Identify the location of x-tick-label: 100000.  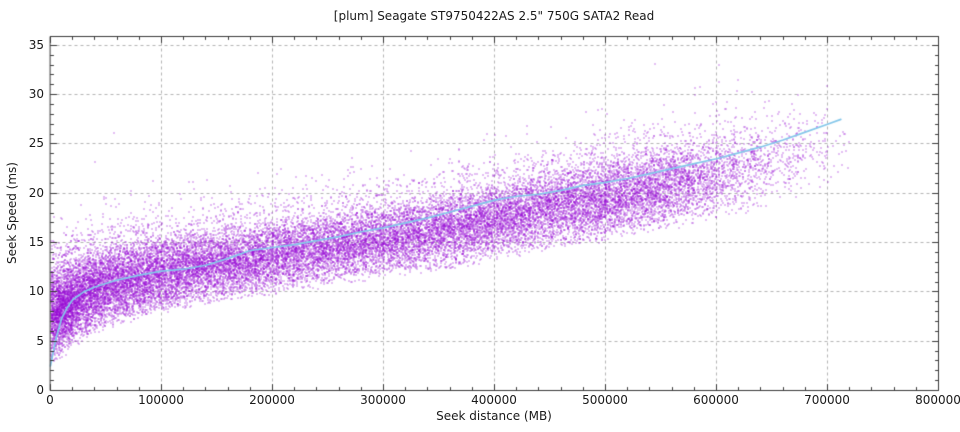
(161, 400).